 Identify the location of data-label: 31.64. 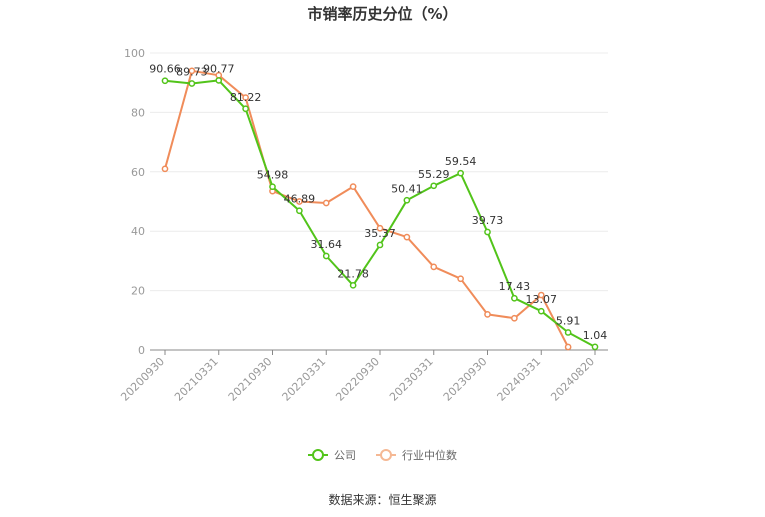
(327, 244).